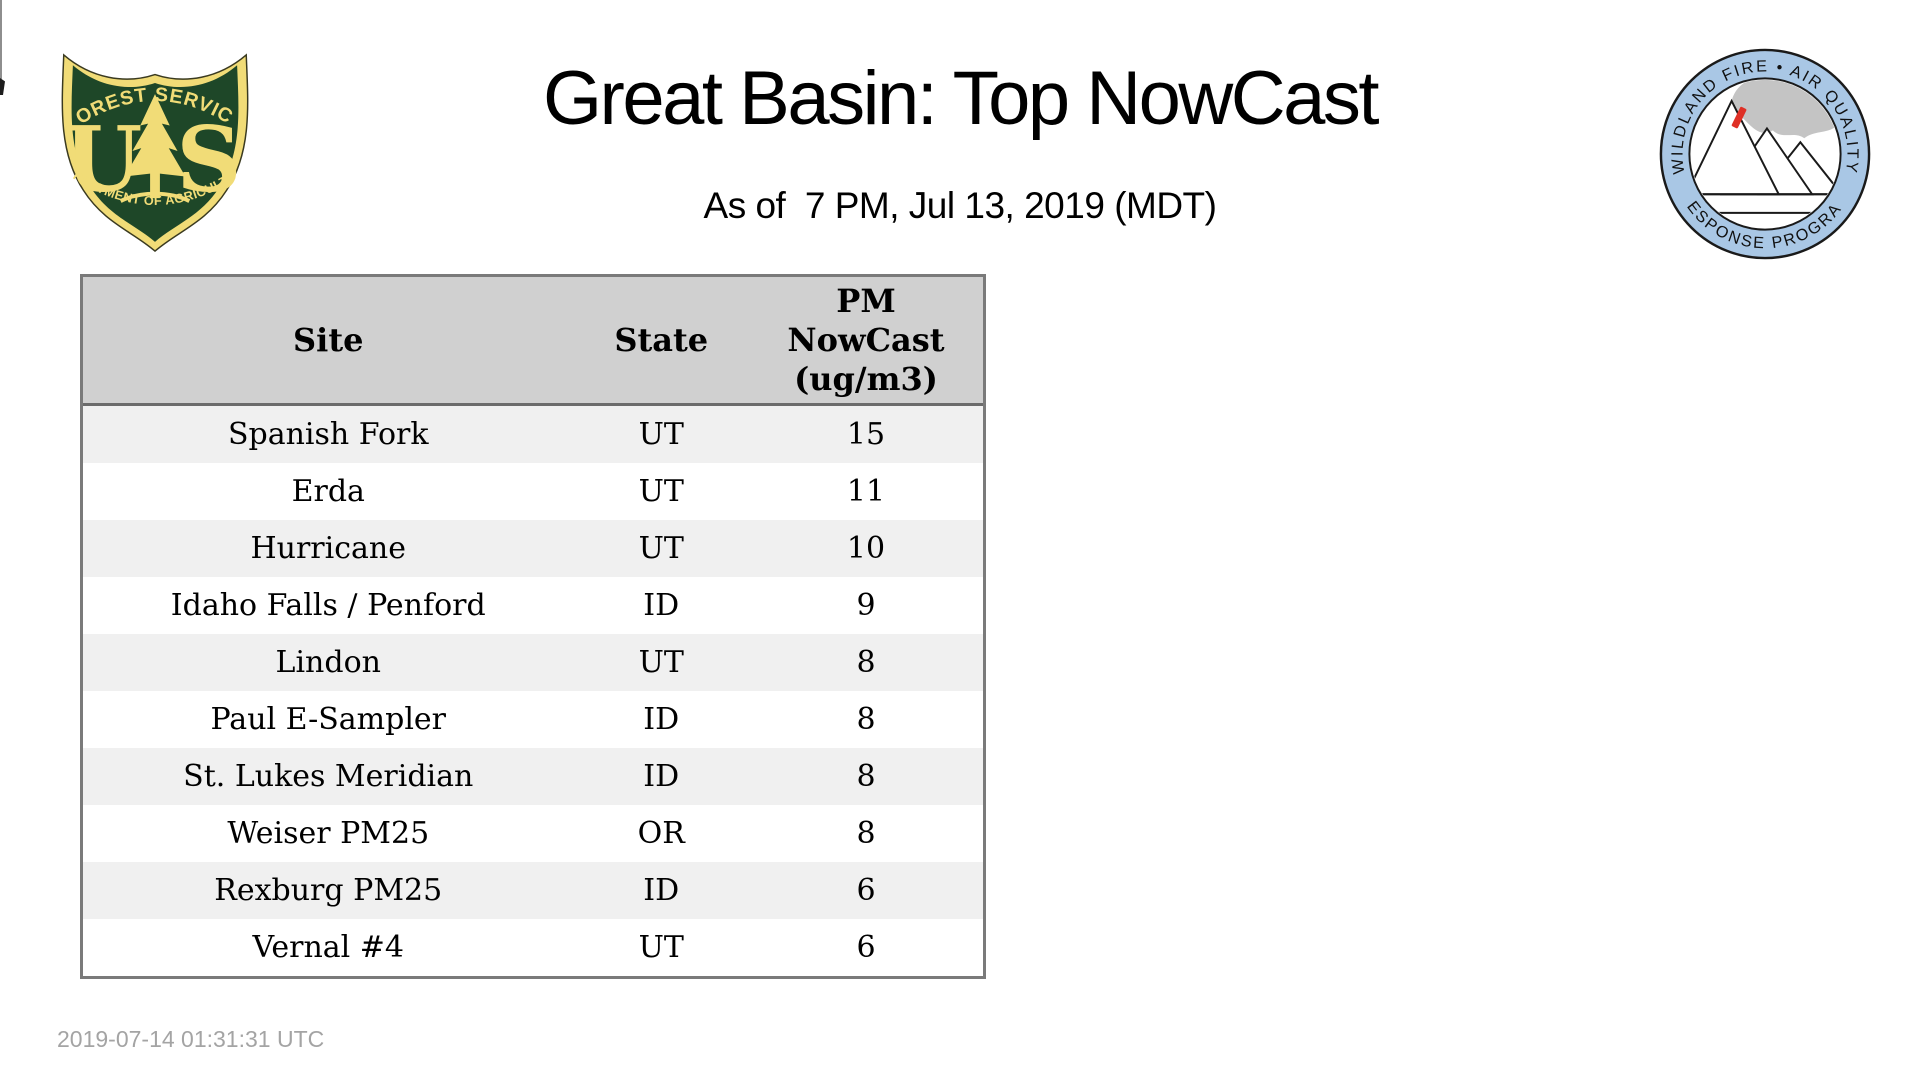 The height and width of the screenshot is (1080, 1920). What do you see at coordinates (533, 719) in the screenshot?
I see `table-row: Paul E-Sampler ID 8` at bounding box center [533, 719].